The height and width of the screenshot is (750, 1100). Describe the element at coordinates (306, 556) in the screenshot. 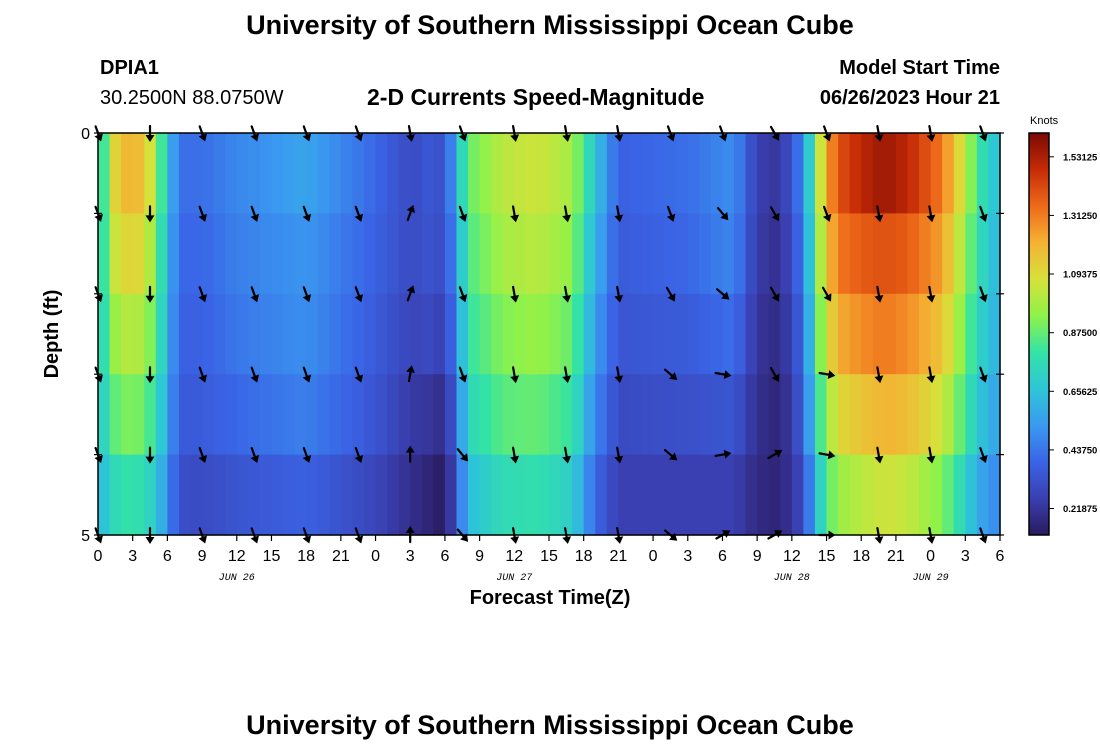

I see `x-tick-label: 18` at that location.